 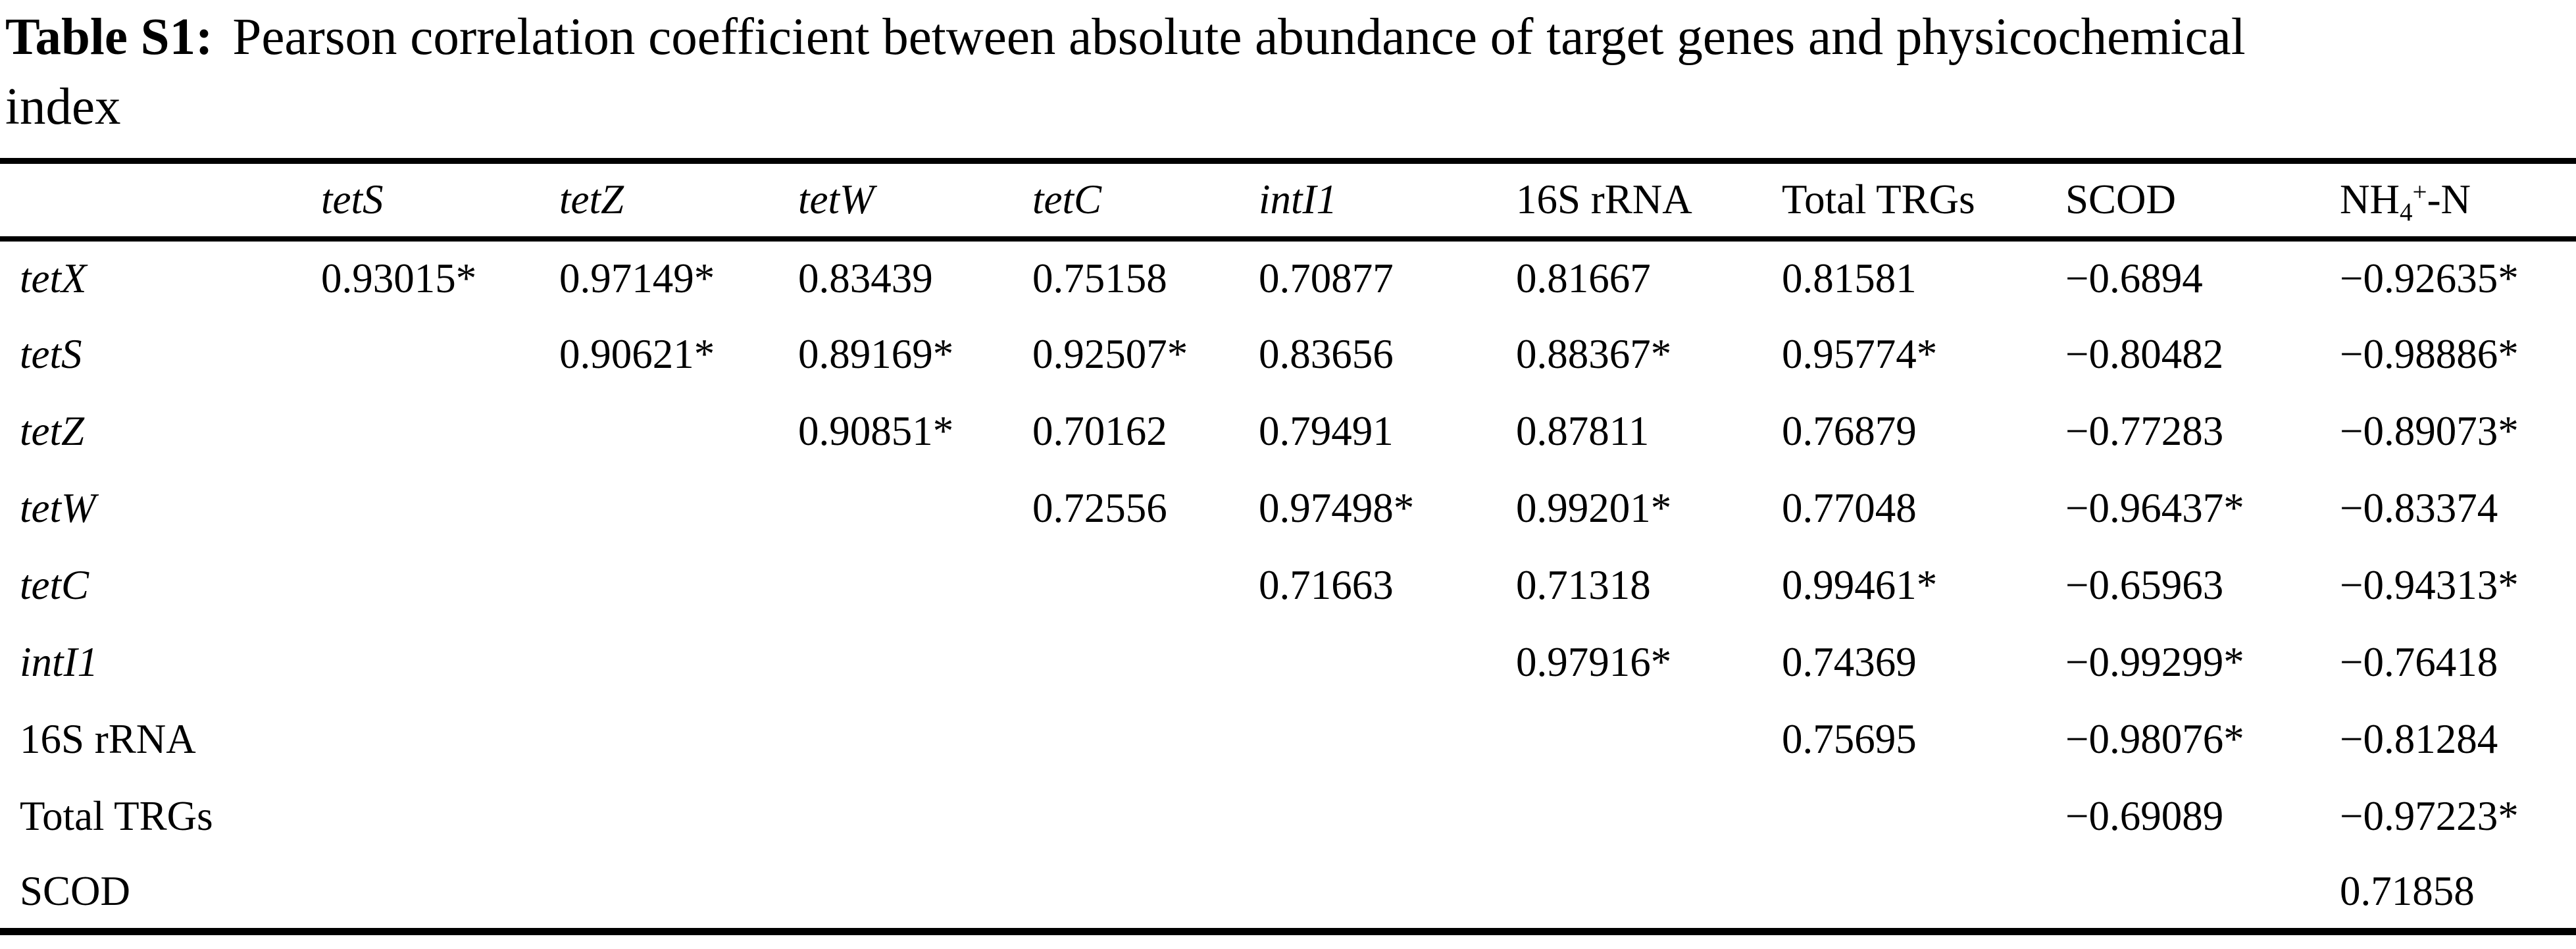 I want to click on row-label-16s-rrna: 16S rRNA, so click(x=108, y=739).